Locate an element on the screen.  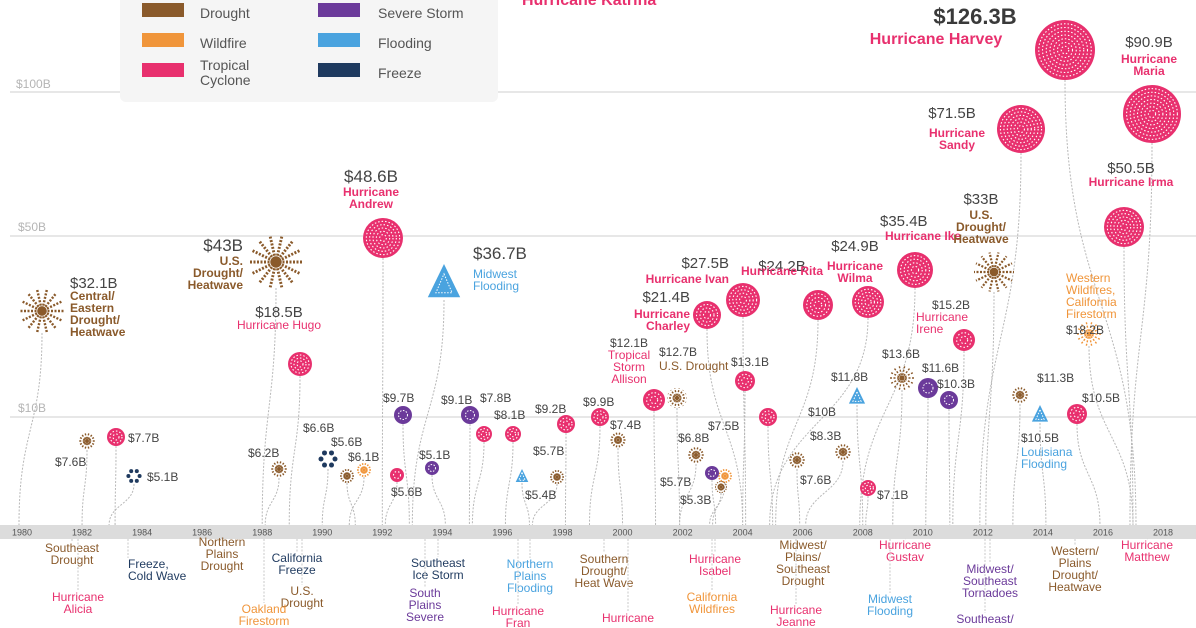
event-35-8-3b-mark is located at coordinates (843, 452).